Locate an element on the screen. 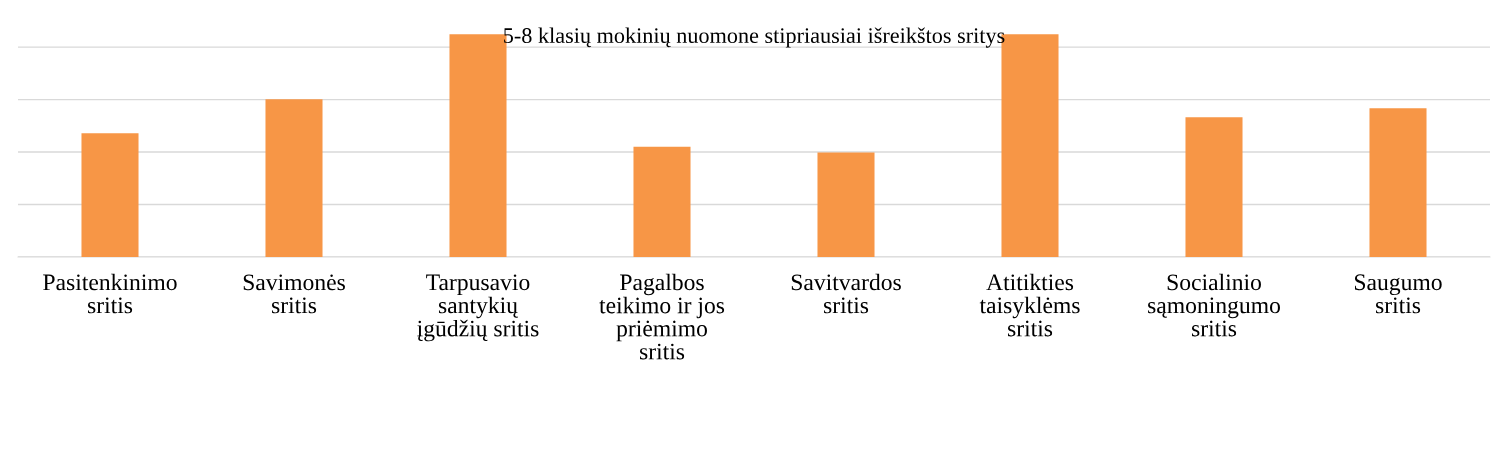  x-tick-label: Savitvardos sritis is located at coordinates (846, 293).